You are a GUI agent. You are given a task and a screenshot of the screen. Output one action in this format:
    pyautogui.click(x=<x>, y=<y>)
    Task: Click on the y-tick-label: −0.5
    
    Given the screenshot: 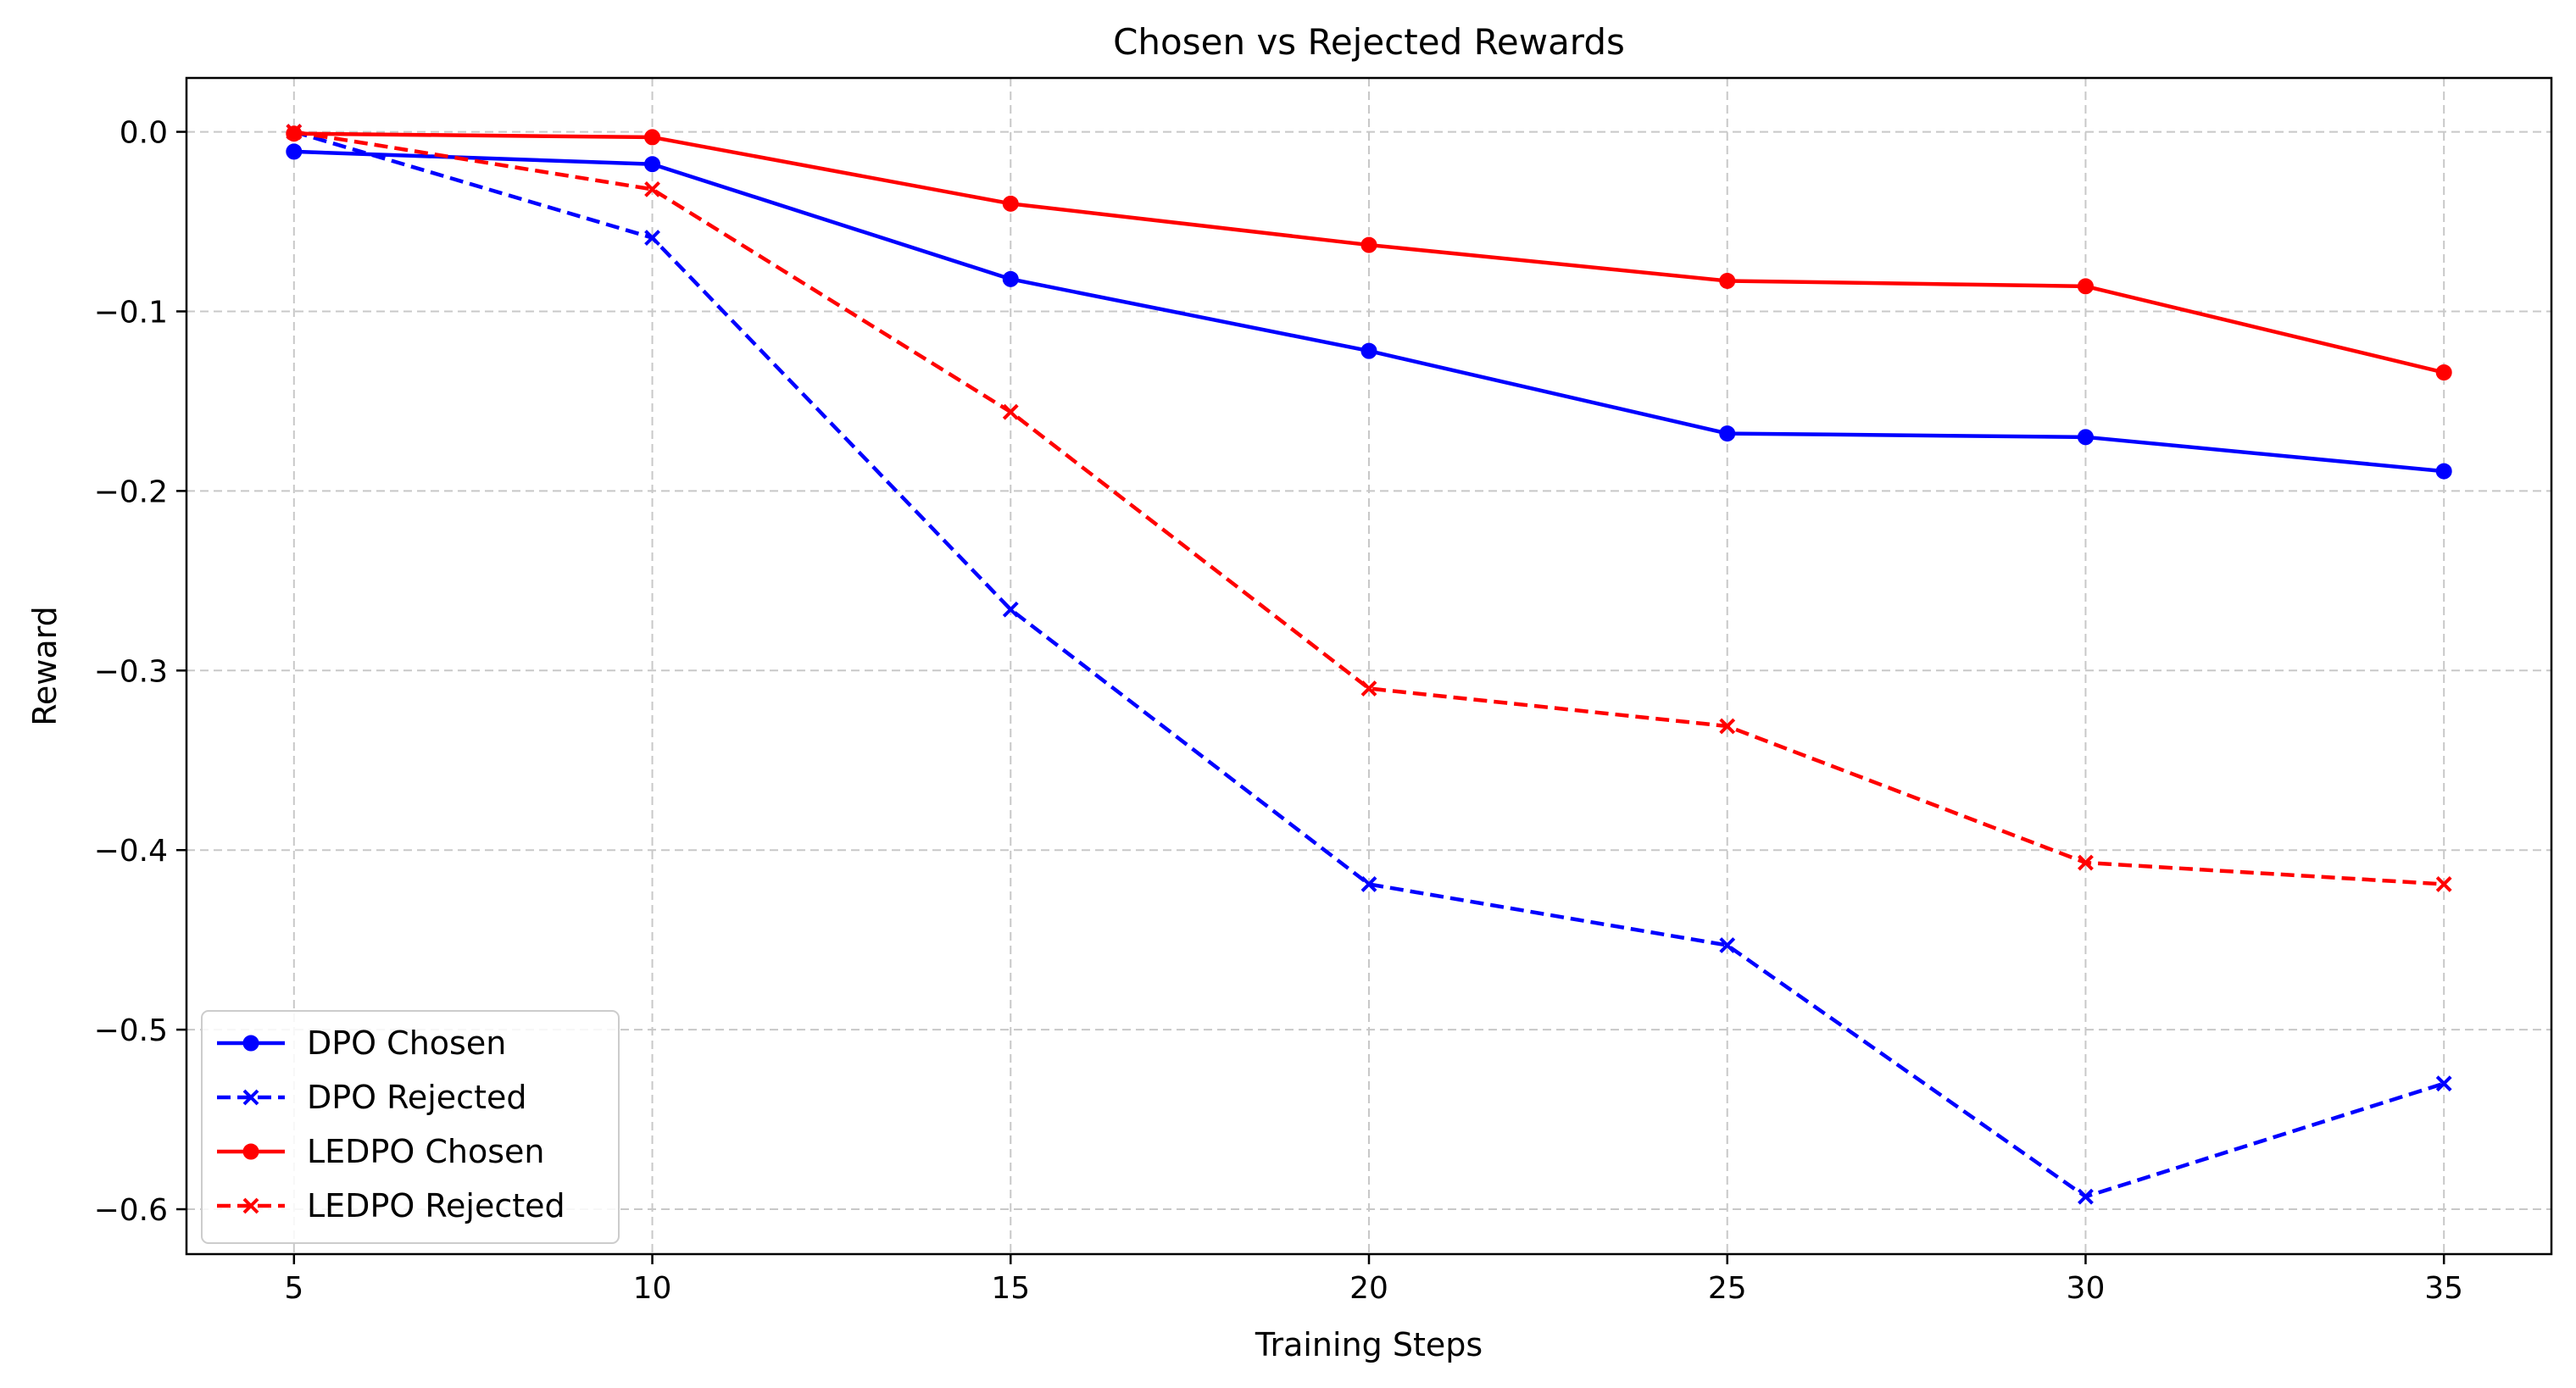 What is the action you would take?
    pyautogui.click(x=131, y=1030)
    